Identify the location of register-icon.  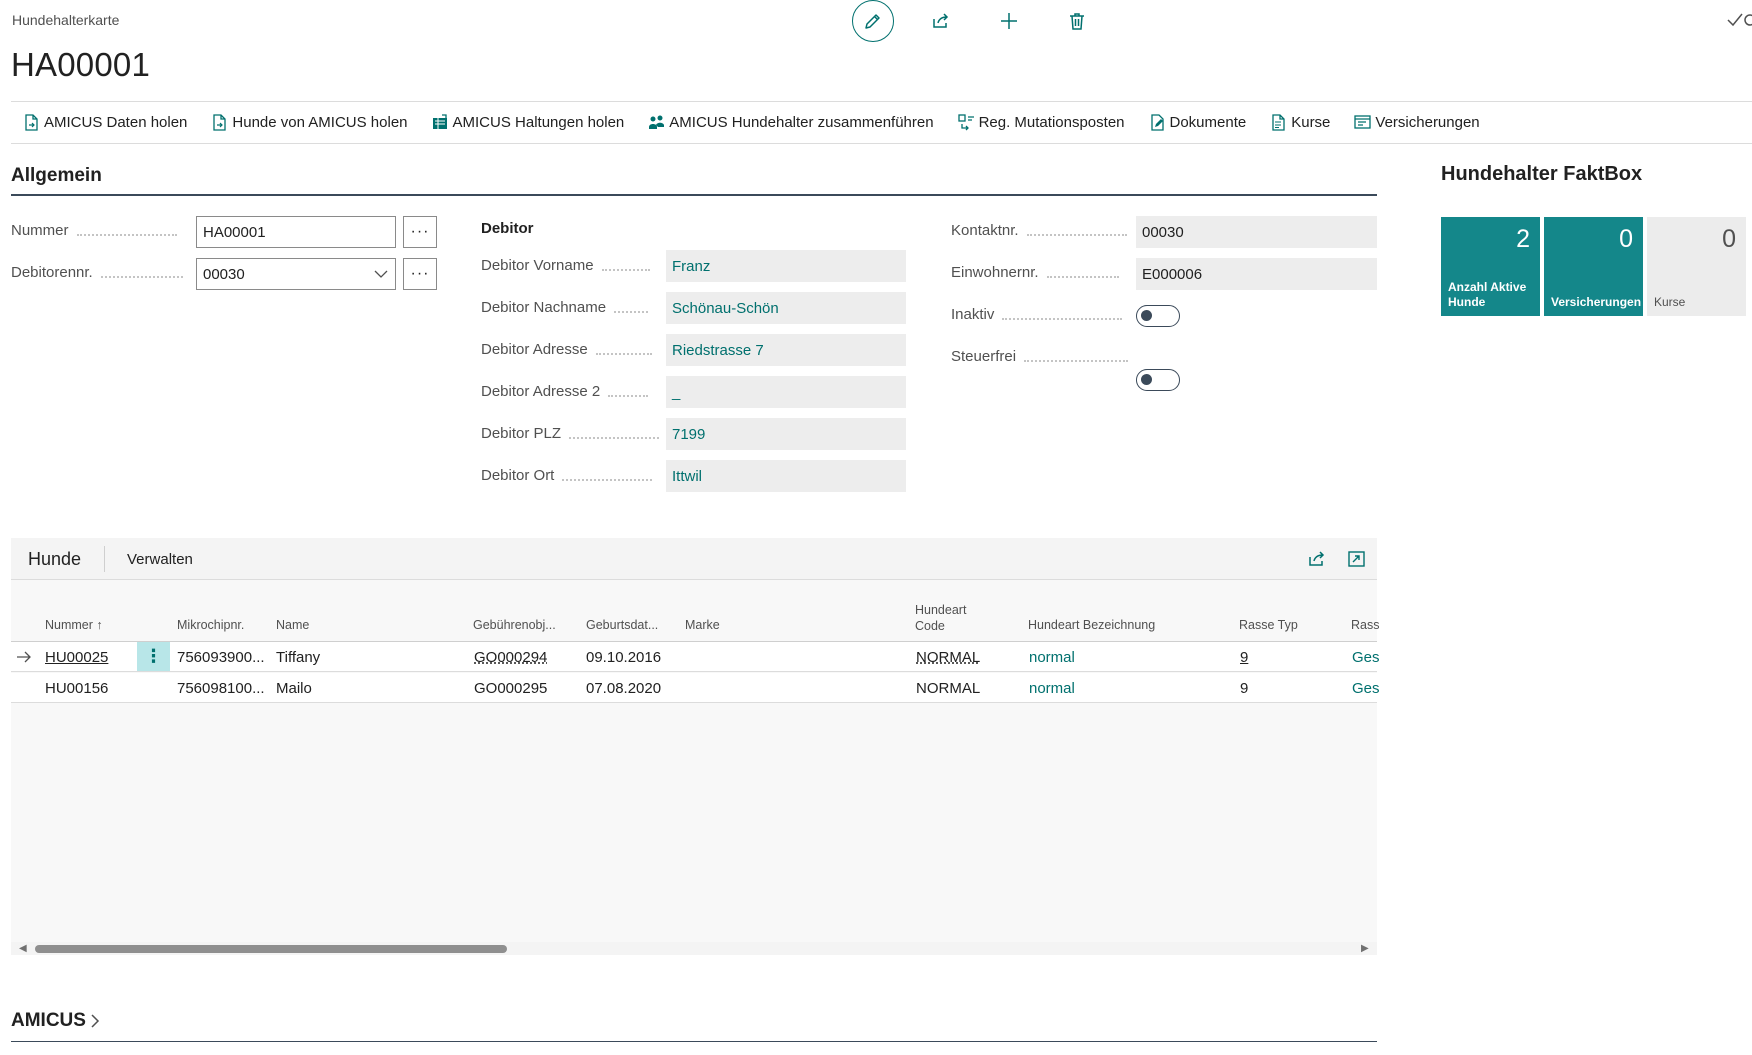
(965, 122).